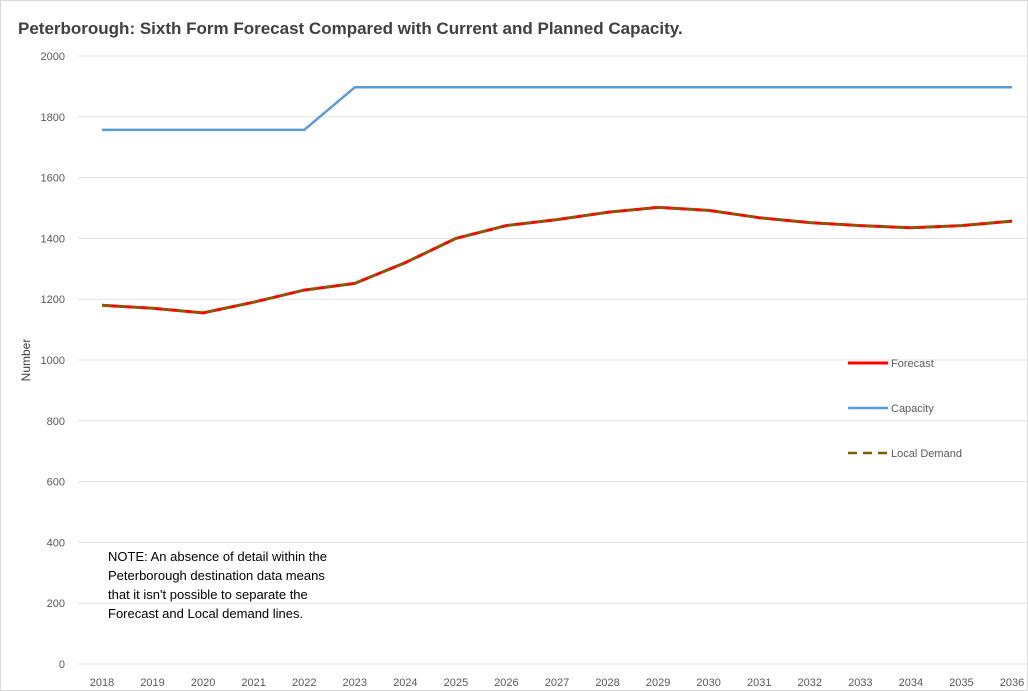  I want to click on y-tick-label: 0, so click(62, 665).